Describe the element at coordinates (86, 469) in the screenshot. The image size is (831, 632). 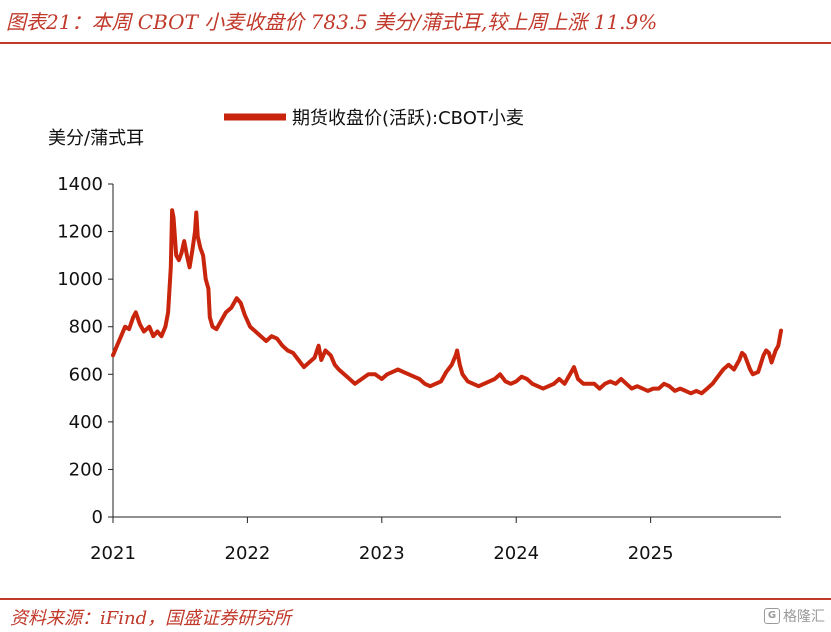
I see `y-tick-label: 200` at that location.